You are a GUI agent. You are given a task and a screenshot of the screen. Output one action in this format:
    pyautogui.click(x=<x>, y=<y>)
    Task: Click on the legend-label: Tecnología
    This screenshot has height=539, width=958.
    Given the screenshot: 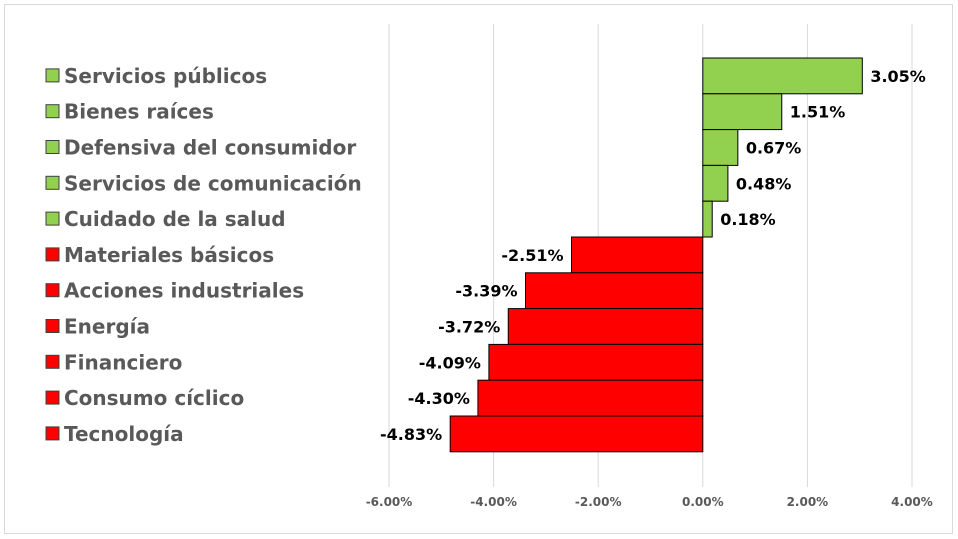 What is the action you would take?
    pyautogui.click(x=124, y=434)
    